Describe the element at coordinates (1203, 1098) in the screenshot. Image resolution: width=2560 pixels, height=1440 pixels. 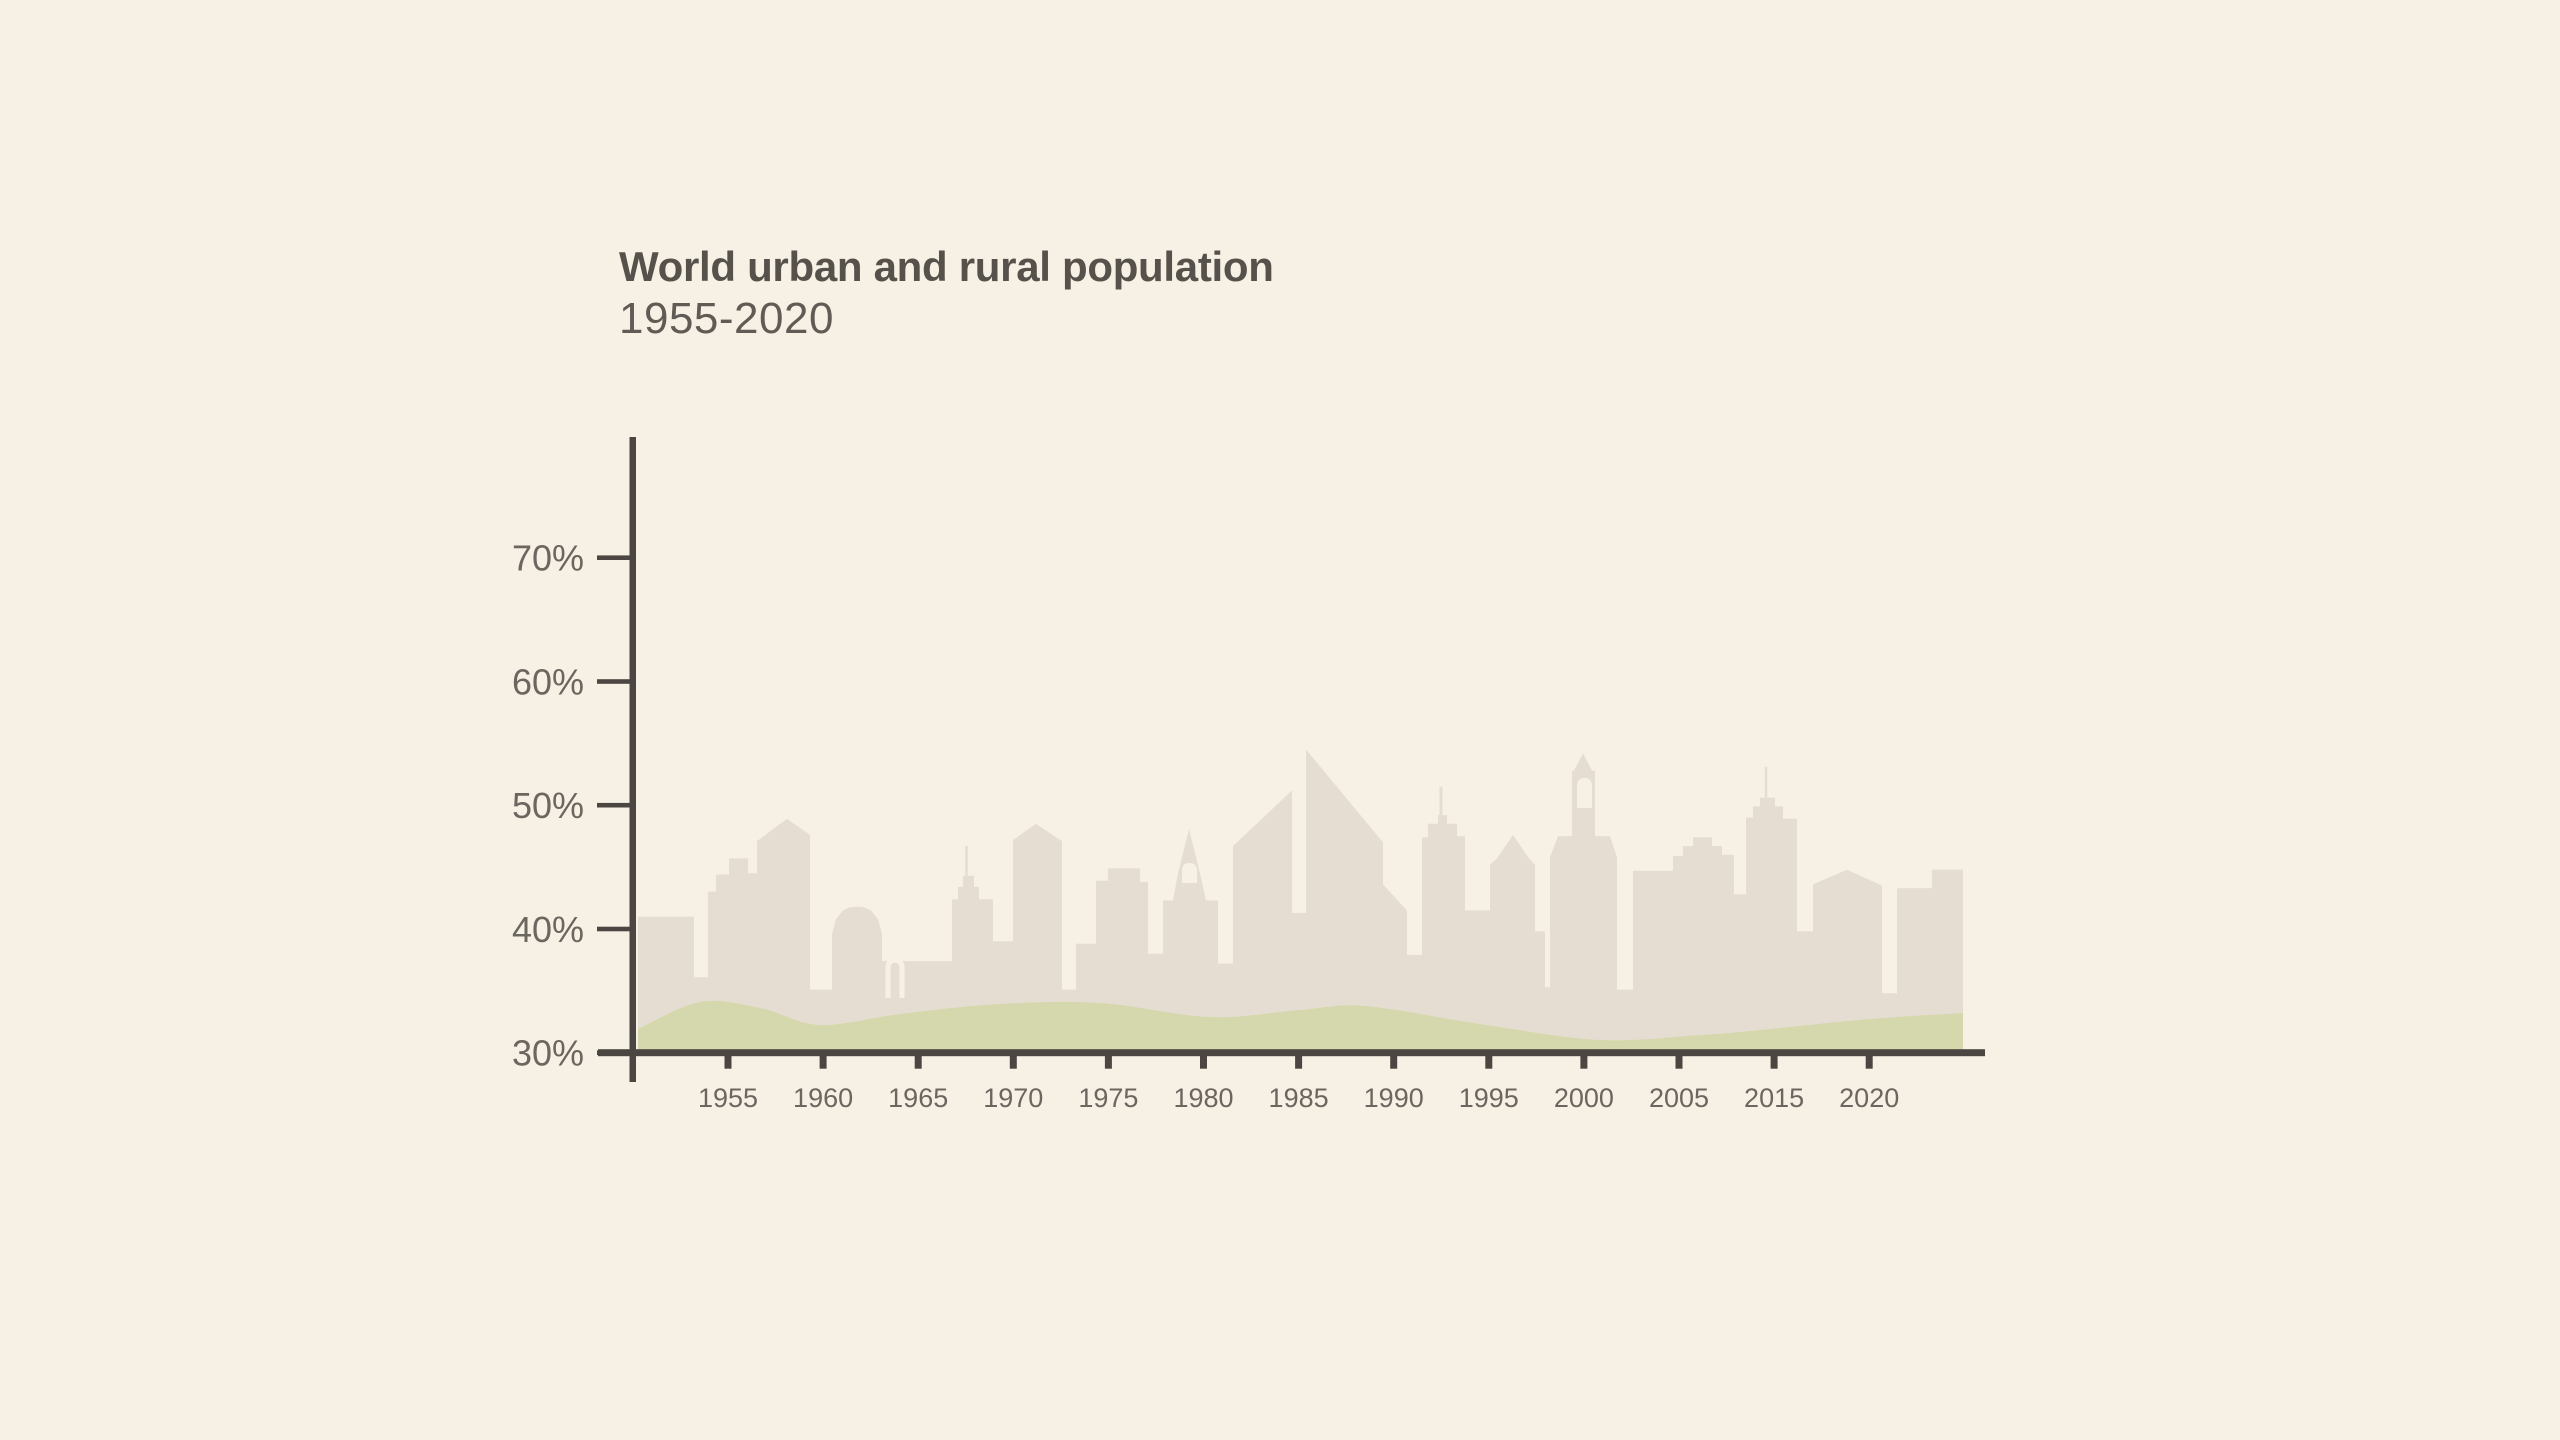
I see `x-axis-tick-label: 1980` at that location.